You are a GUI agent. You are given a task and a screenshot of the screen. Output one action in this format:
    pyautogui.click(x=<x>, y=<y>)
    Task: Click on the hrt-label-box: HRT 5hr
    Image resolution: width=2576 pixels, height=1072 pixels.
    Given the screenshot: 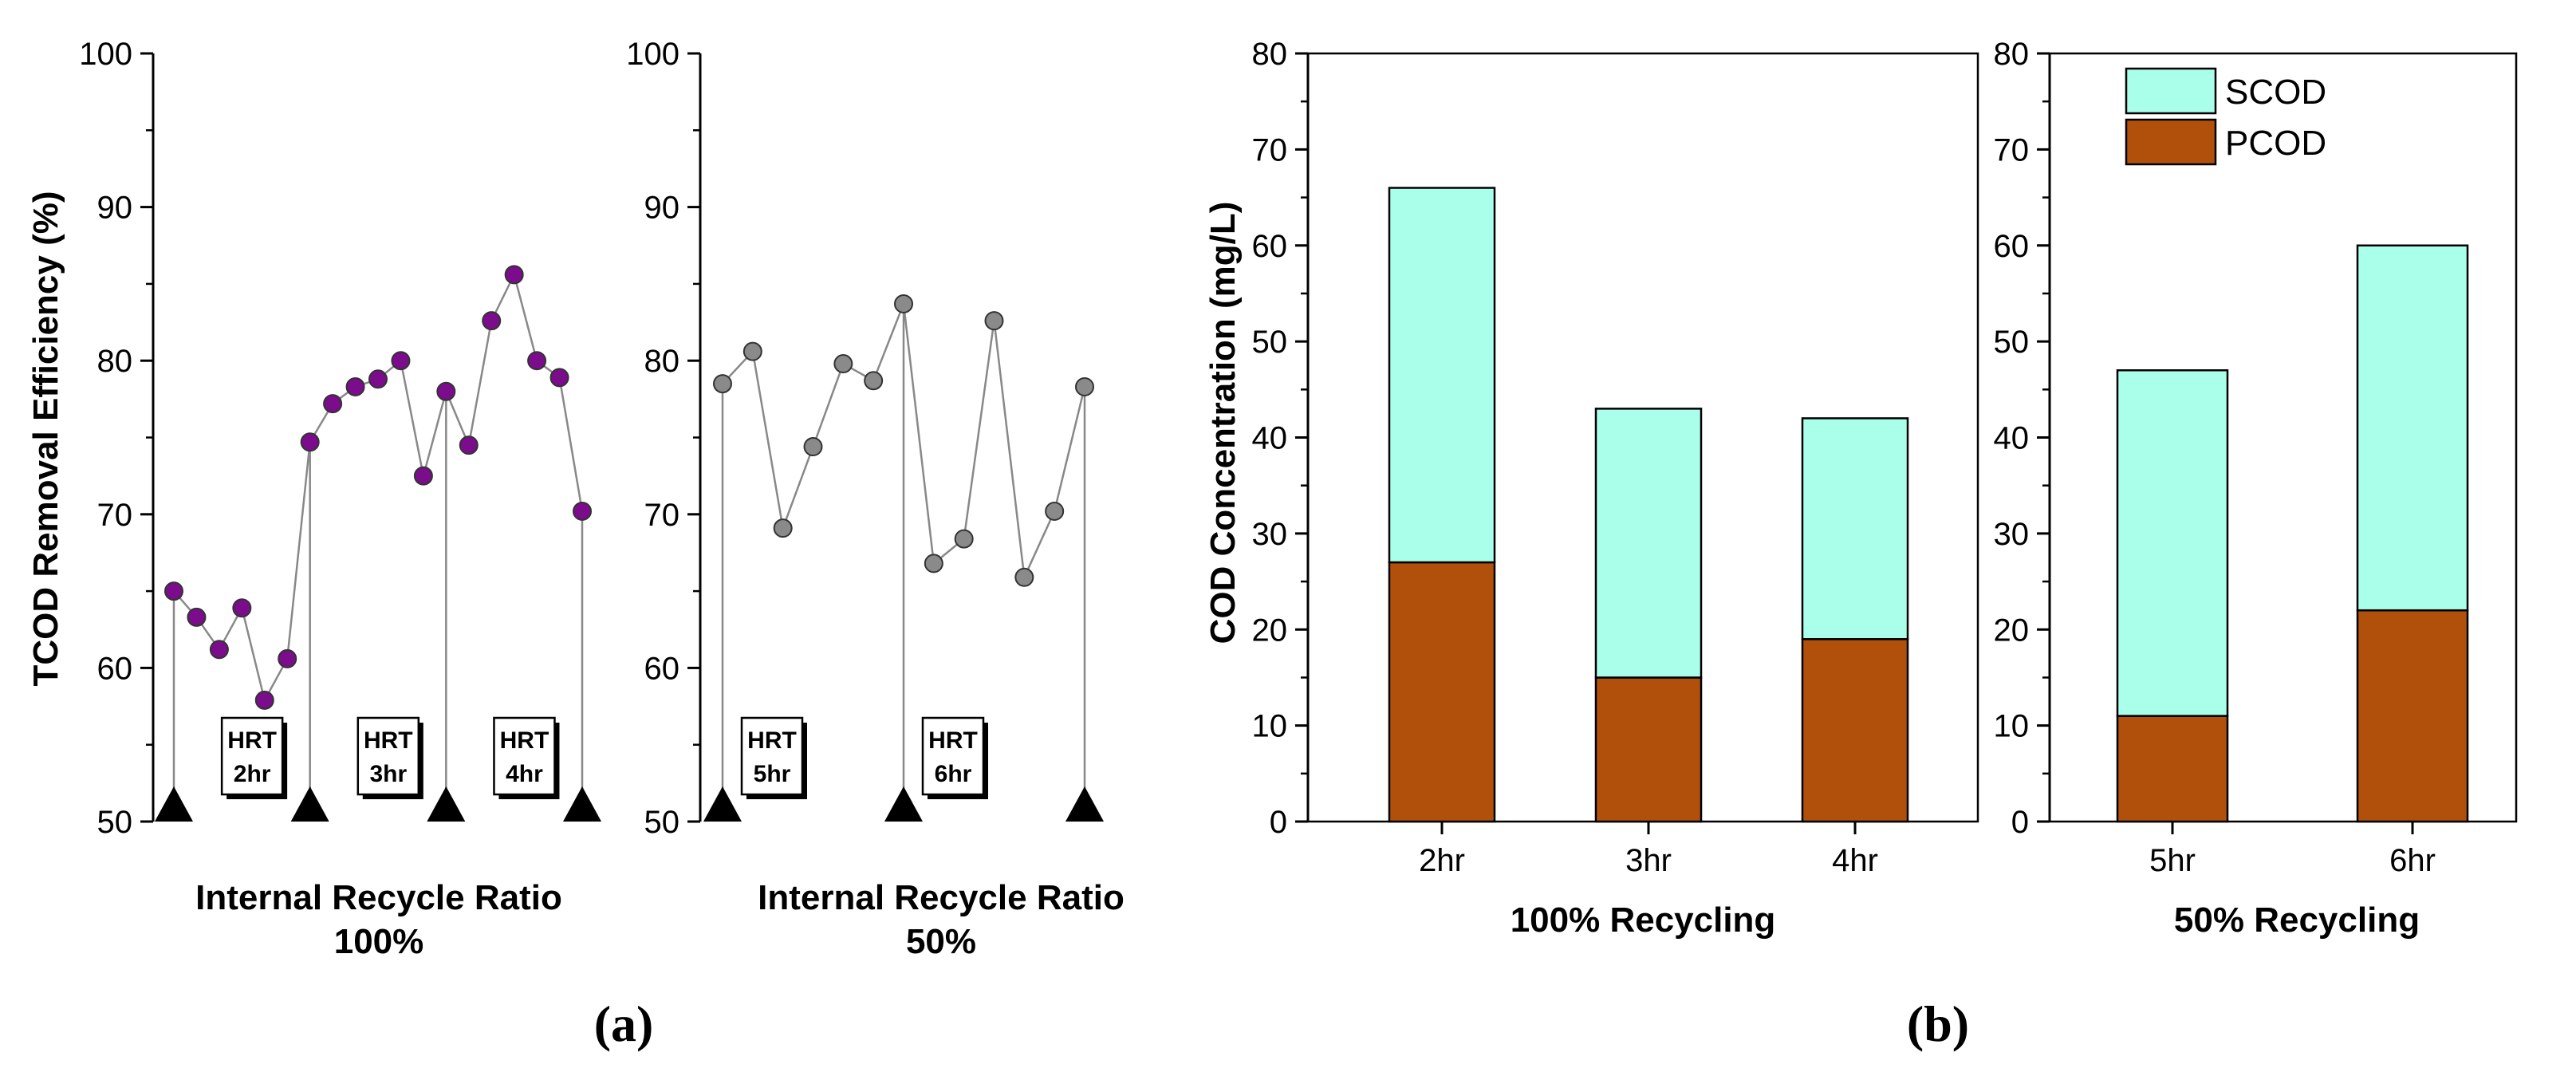 What is the action you would take?
    pyautogui.click(x=773, y=758)
    